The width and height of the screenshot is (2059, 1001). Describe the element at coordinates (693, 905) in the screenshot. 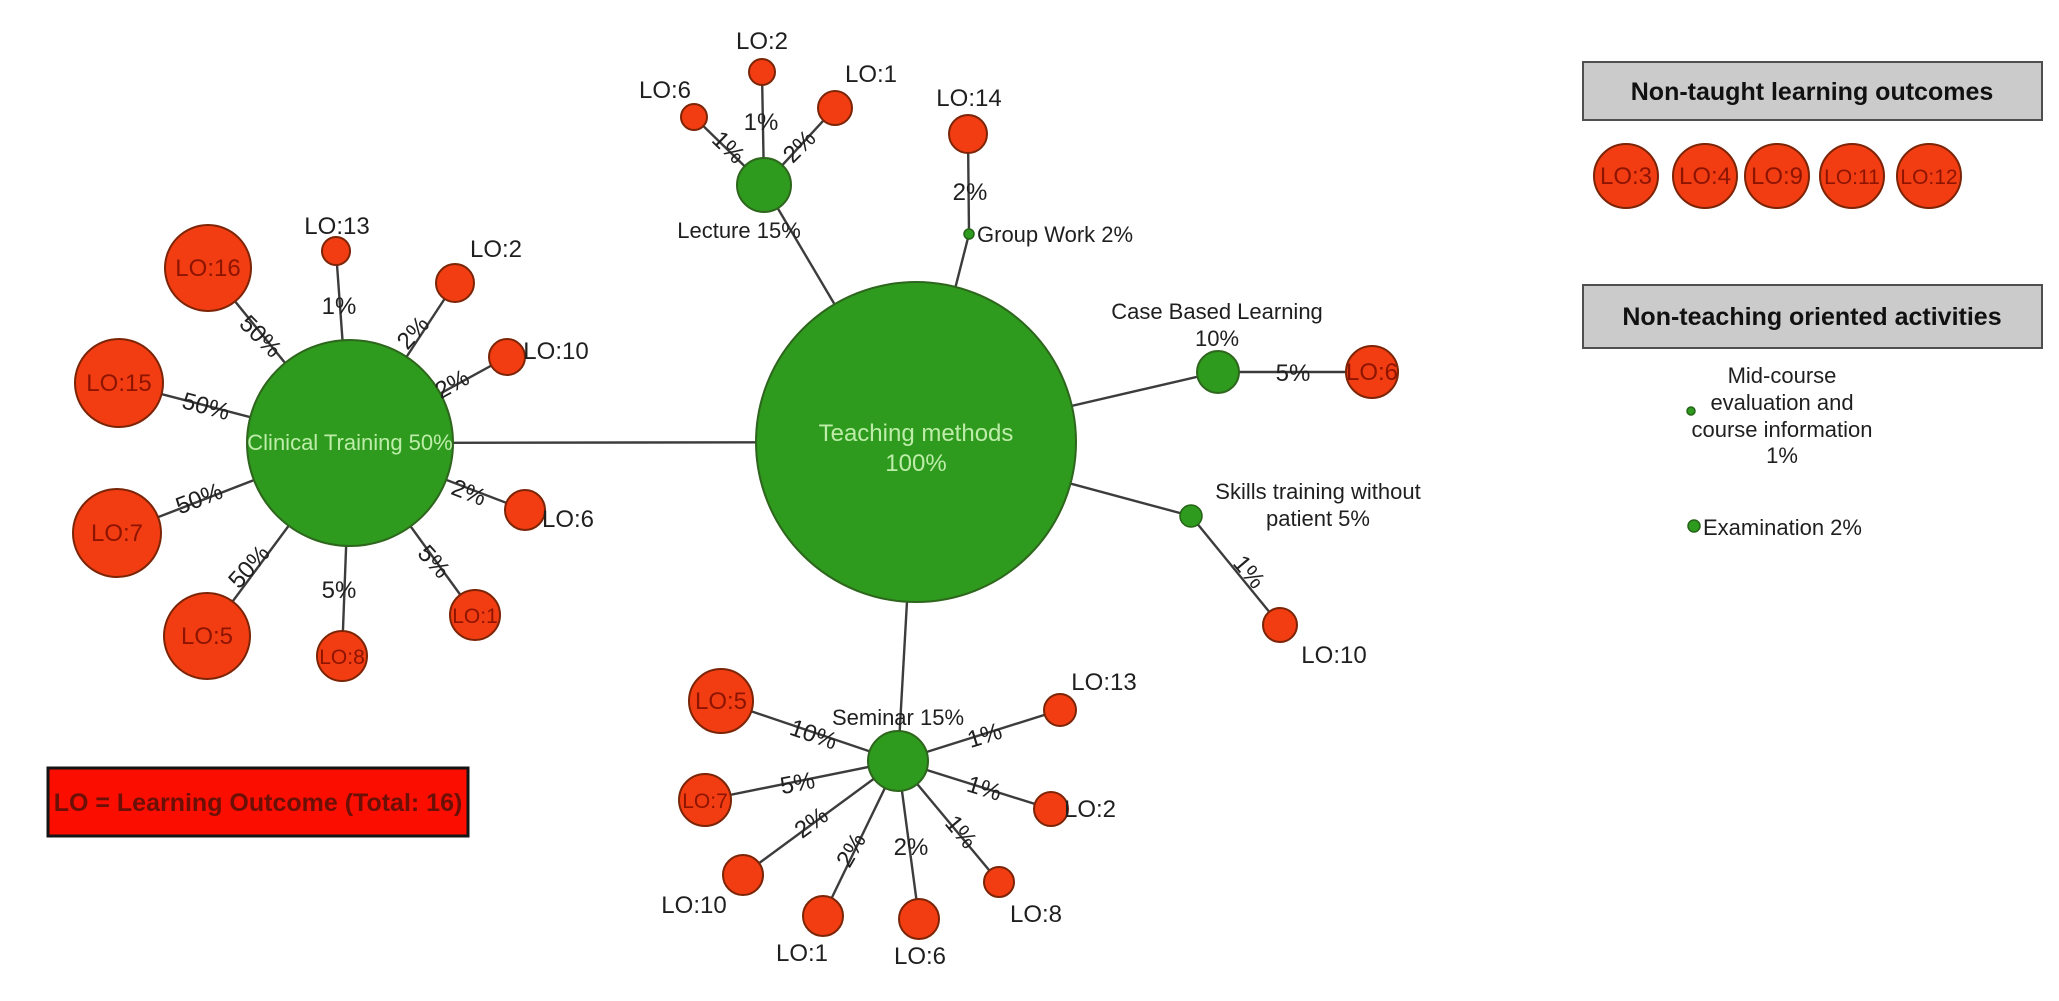

I see `label-seminar-lo10: LO:10` at that location.